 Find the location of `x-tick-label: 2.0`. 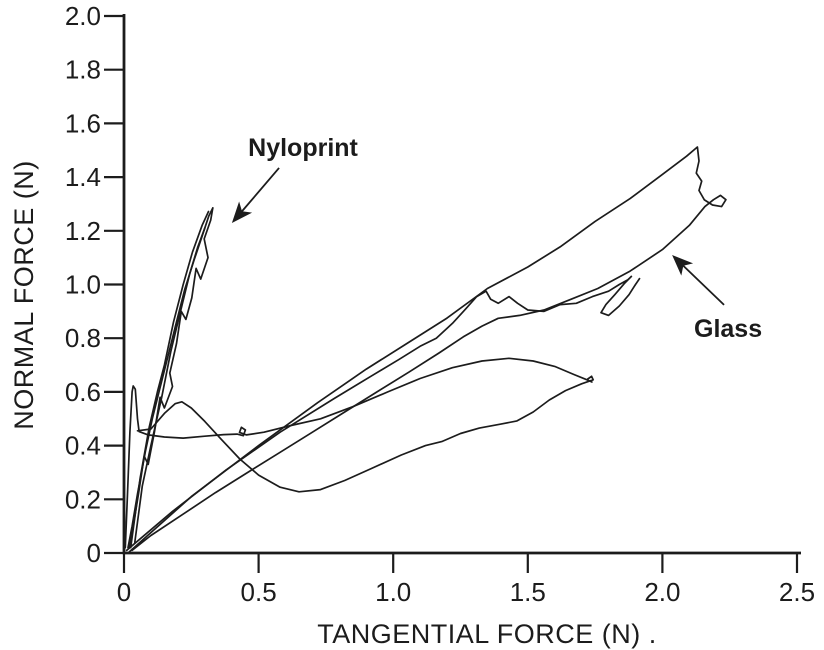

x-tick-label: 2.0 is located at coordinates (662, 592).